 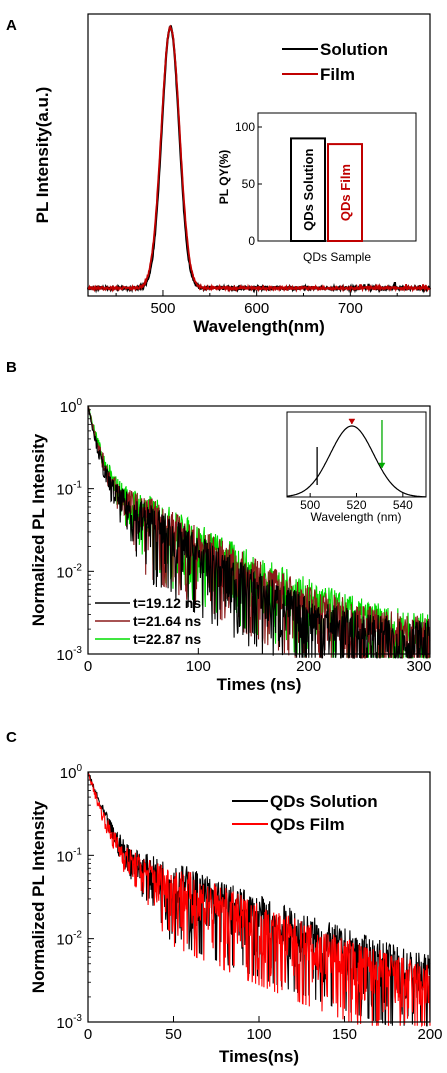 What do you see at coordinates (224, 177) in the screenshot?
I see `panel-a-inset-y-axis-title: PL QY(%)` at bounding box center [224, 177].